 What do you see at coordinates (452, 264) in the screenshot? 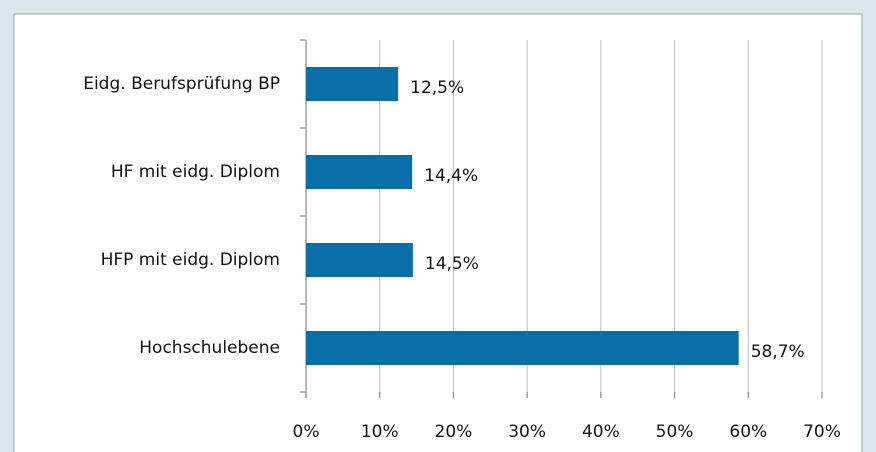
I see `data-label: 14,5%` at bounding box center [452, 264].